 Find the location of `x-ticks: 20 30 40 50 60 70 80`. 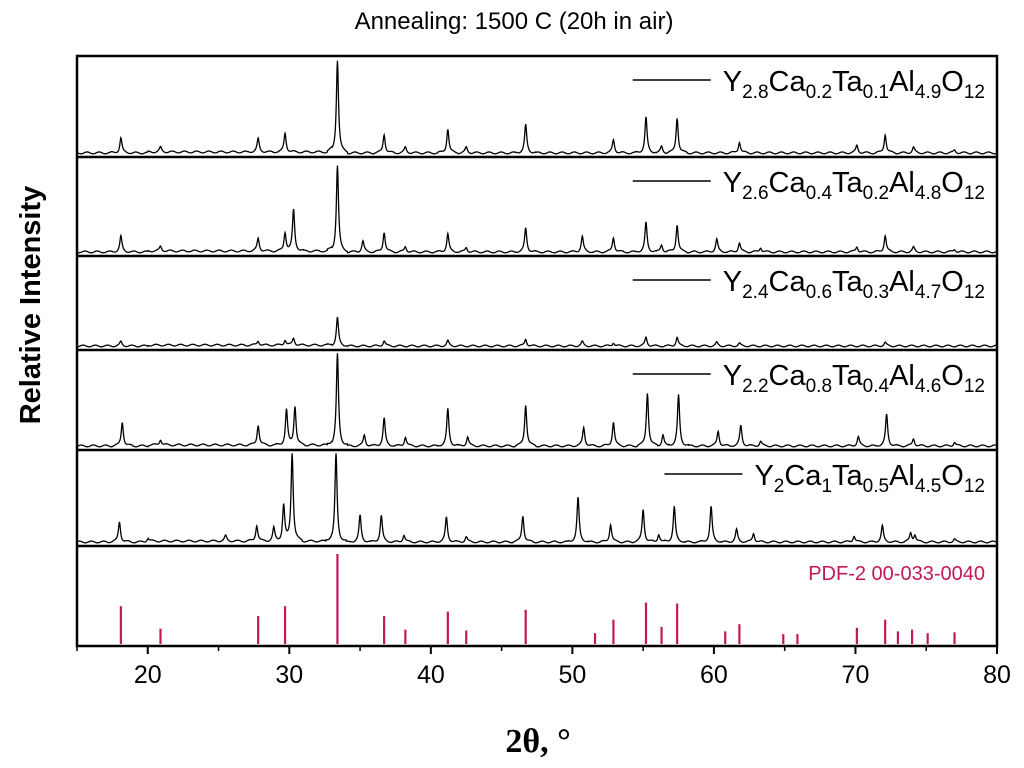

x-ticks: 20 30 40 50 60 70 80 is located at coordinates (543, 667).